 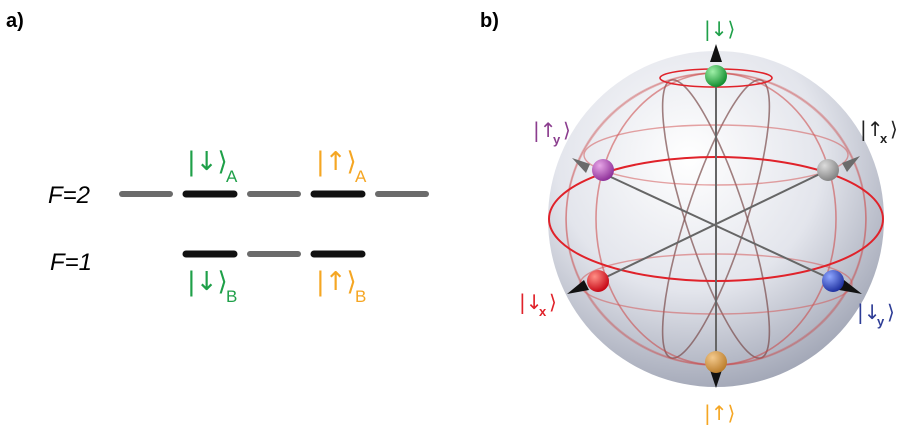 What do you see at coordinates (545, 130) in the screenshot?
I see `label-up-y-head: |↑` at bounding box center [545, 130].